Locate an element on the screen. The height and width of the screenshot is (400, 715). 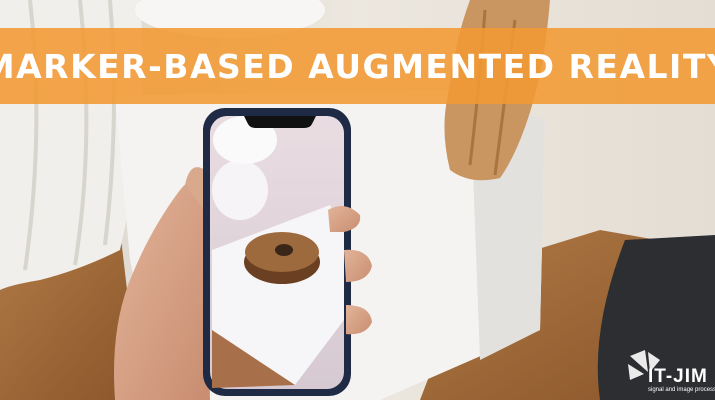
thumb is located at coordinates (196, 191).